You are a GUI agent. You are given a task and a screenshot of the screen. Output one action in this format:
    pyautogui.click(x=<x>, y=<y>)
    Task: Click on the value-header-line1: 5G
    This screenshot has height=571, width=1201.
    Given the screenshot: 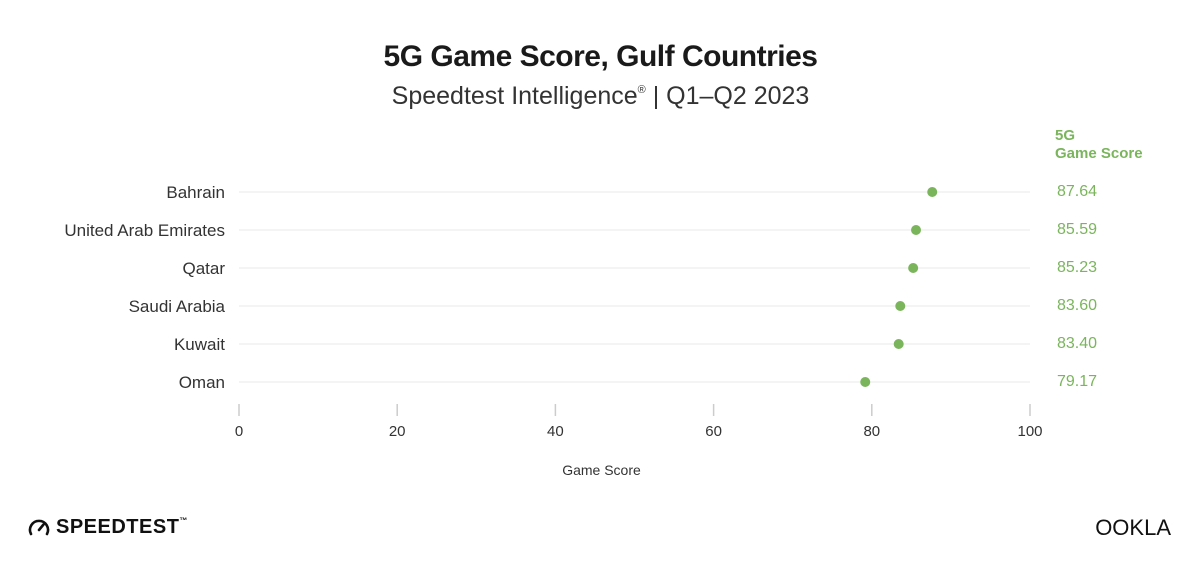 What is the action you would take?
    pyautogui.click(x=1065, y=135)
    